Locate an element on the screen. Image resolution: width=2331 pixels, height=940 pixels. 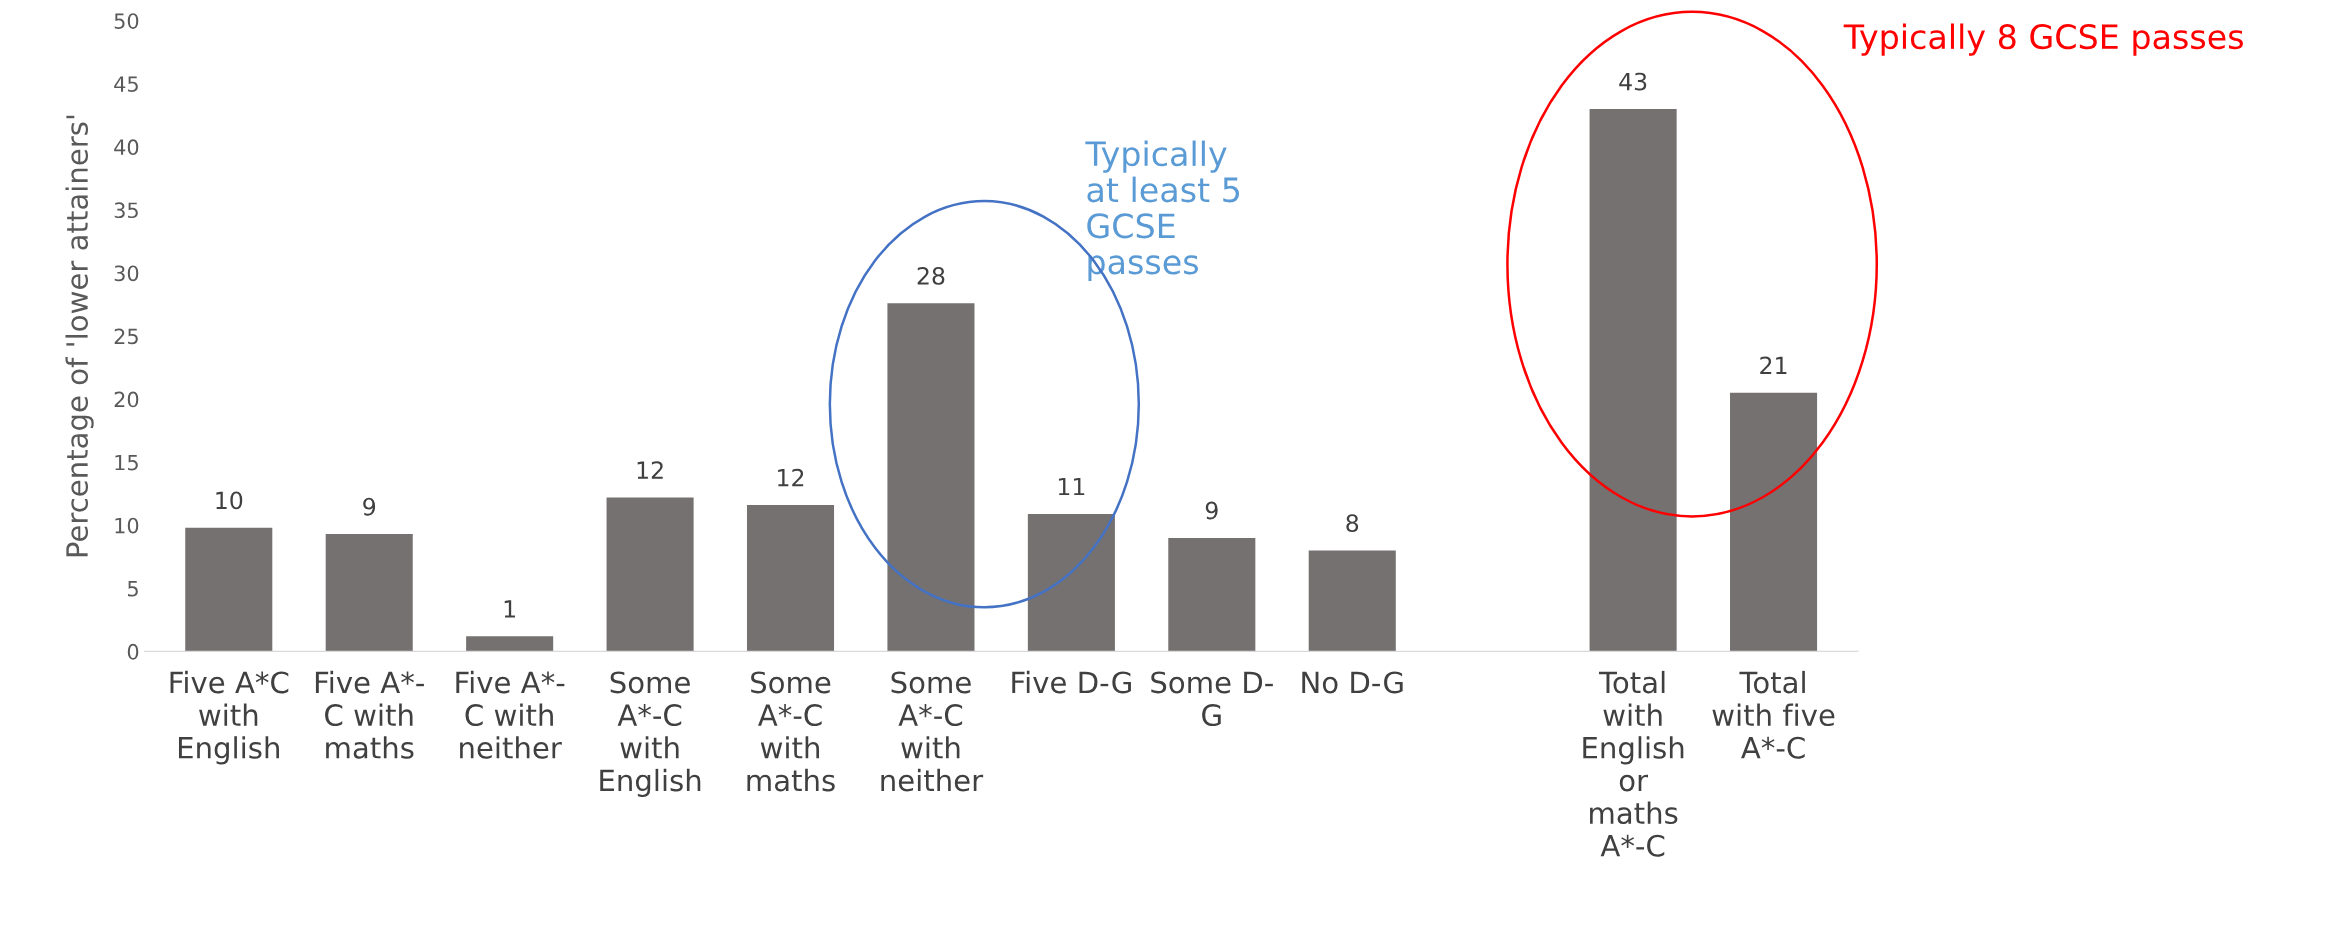
y-tick-label: 0 is located at coordinates (133, 651).